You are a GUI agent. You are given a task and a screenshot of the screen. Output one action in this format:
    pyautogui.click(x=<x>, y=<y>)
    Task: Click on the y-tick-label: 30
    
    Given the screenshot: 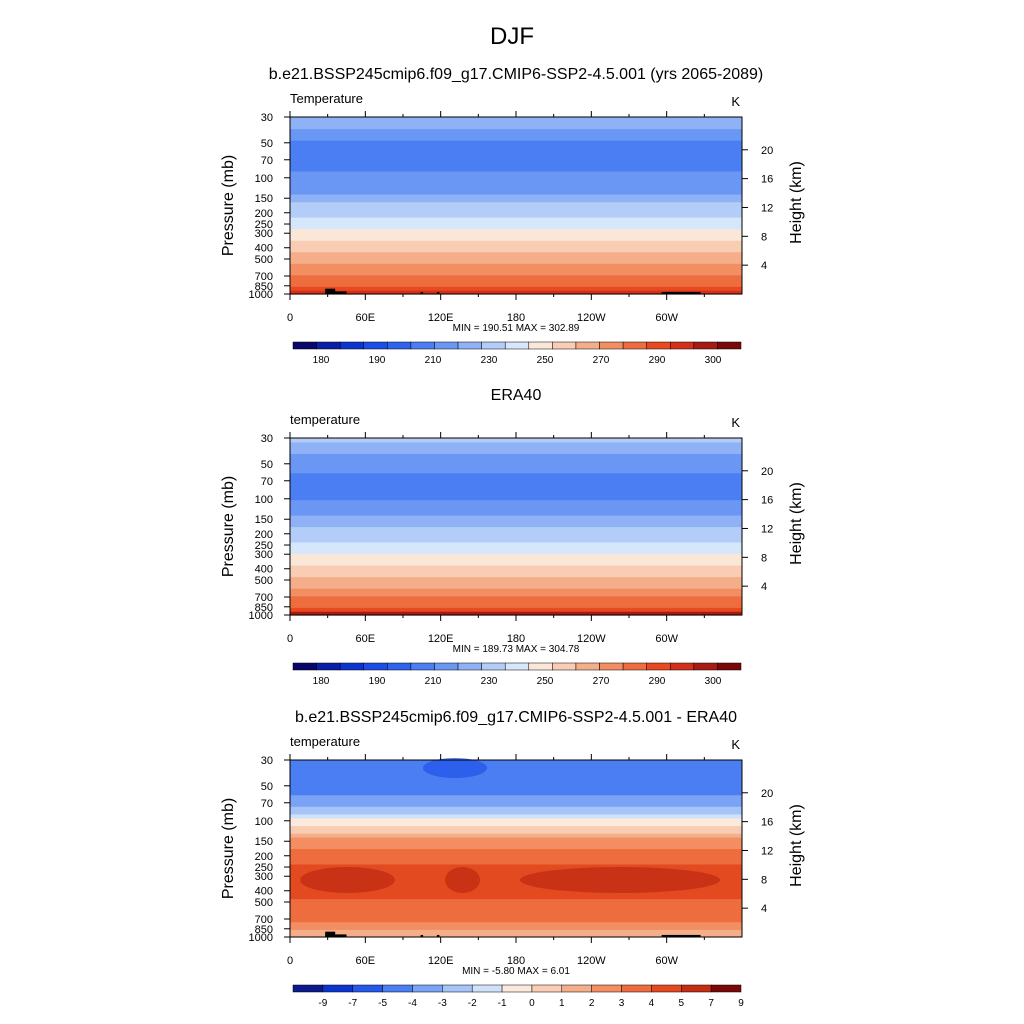 What is the action you would take?
    pyautogui.click(x=267, y=439)
    